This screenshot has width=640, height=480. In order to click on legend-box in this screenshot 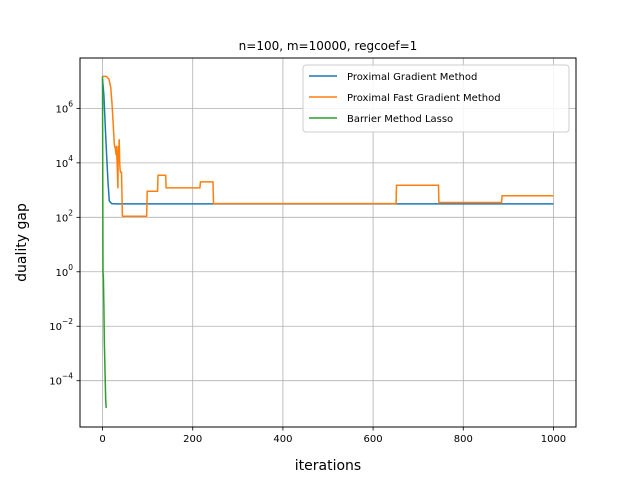, I will do `click(436, 98)`.